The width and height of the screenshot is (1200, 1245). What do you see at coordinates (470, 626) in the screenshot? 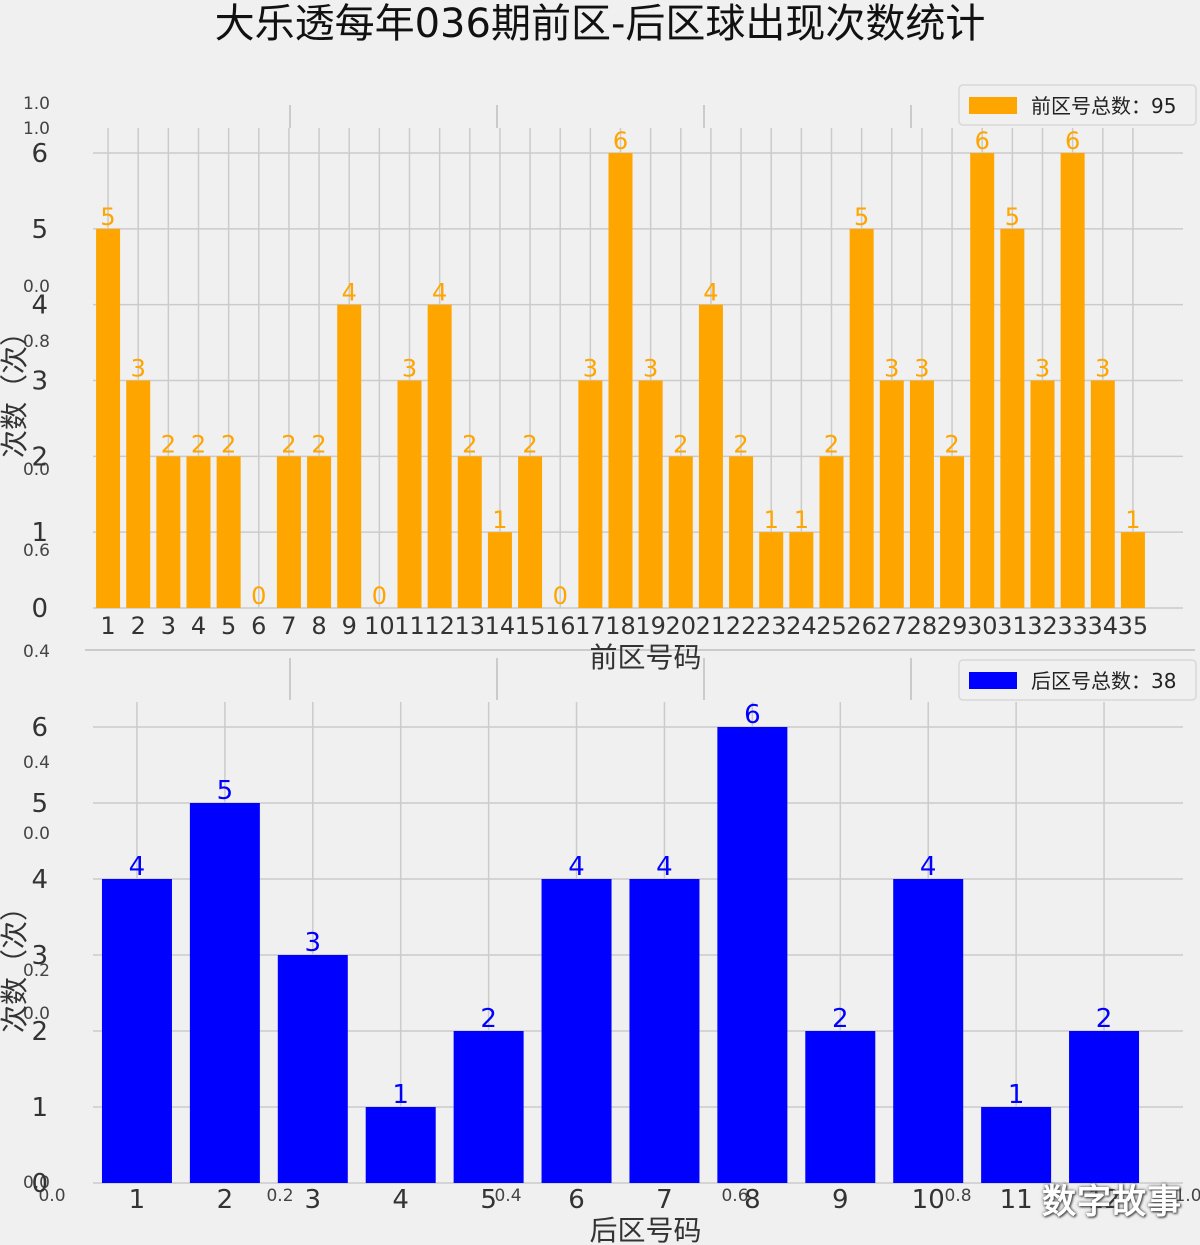
I see `front-x-tick-label: 13` at bounding box center [470, 626].